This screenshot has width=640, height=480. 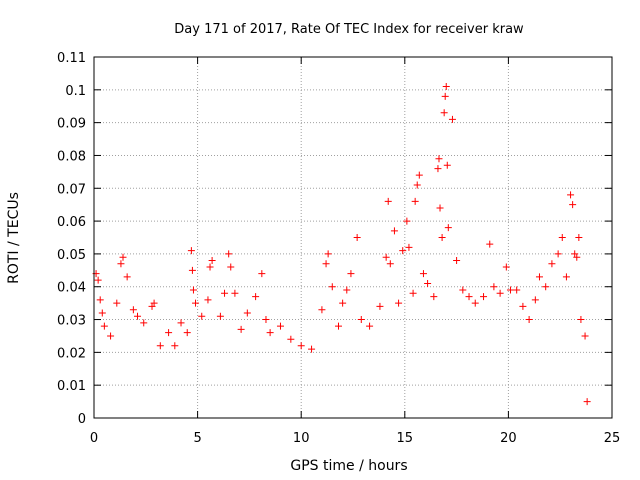 What do you see at coordinates (71, 222) in the screenshot?
I see `y-tick-label: 0.06` at bounding box center [71, 222].